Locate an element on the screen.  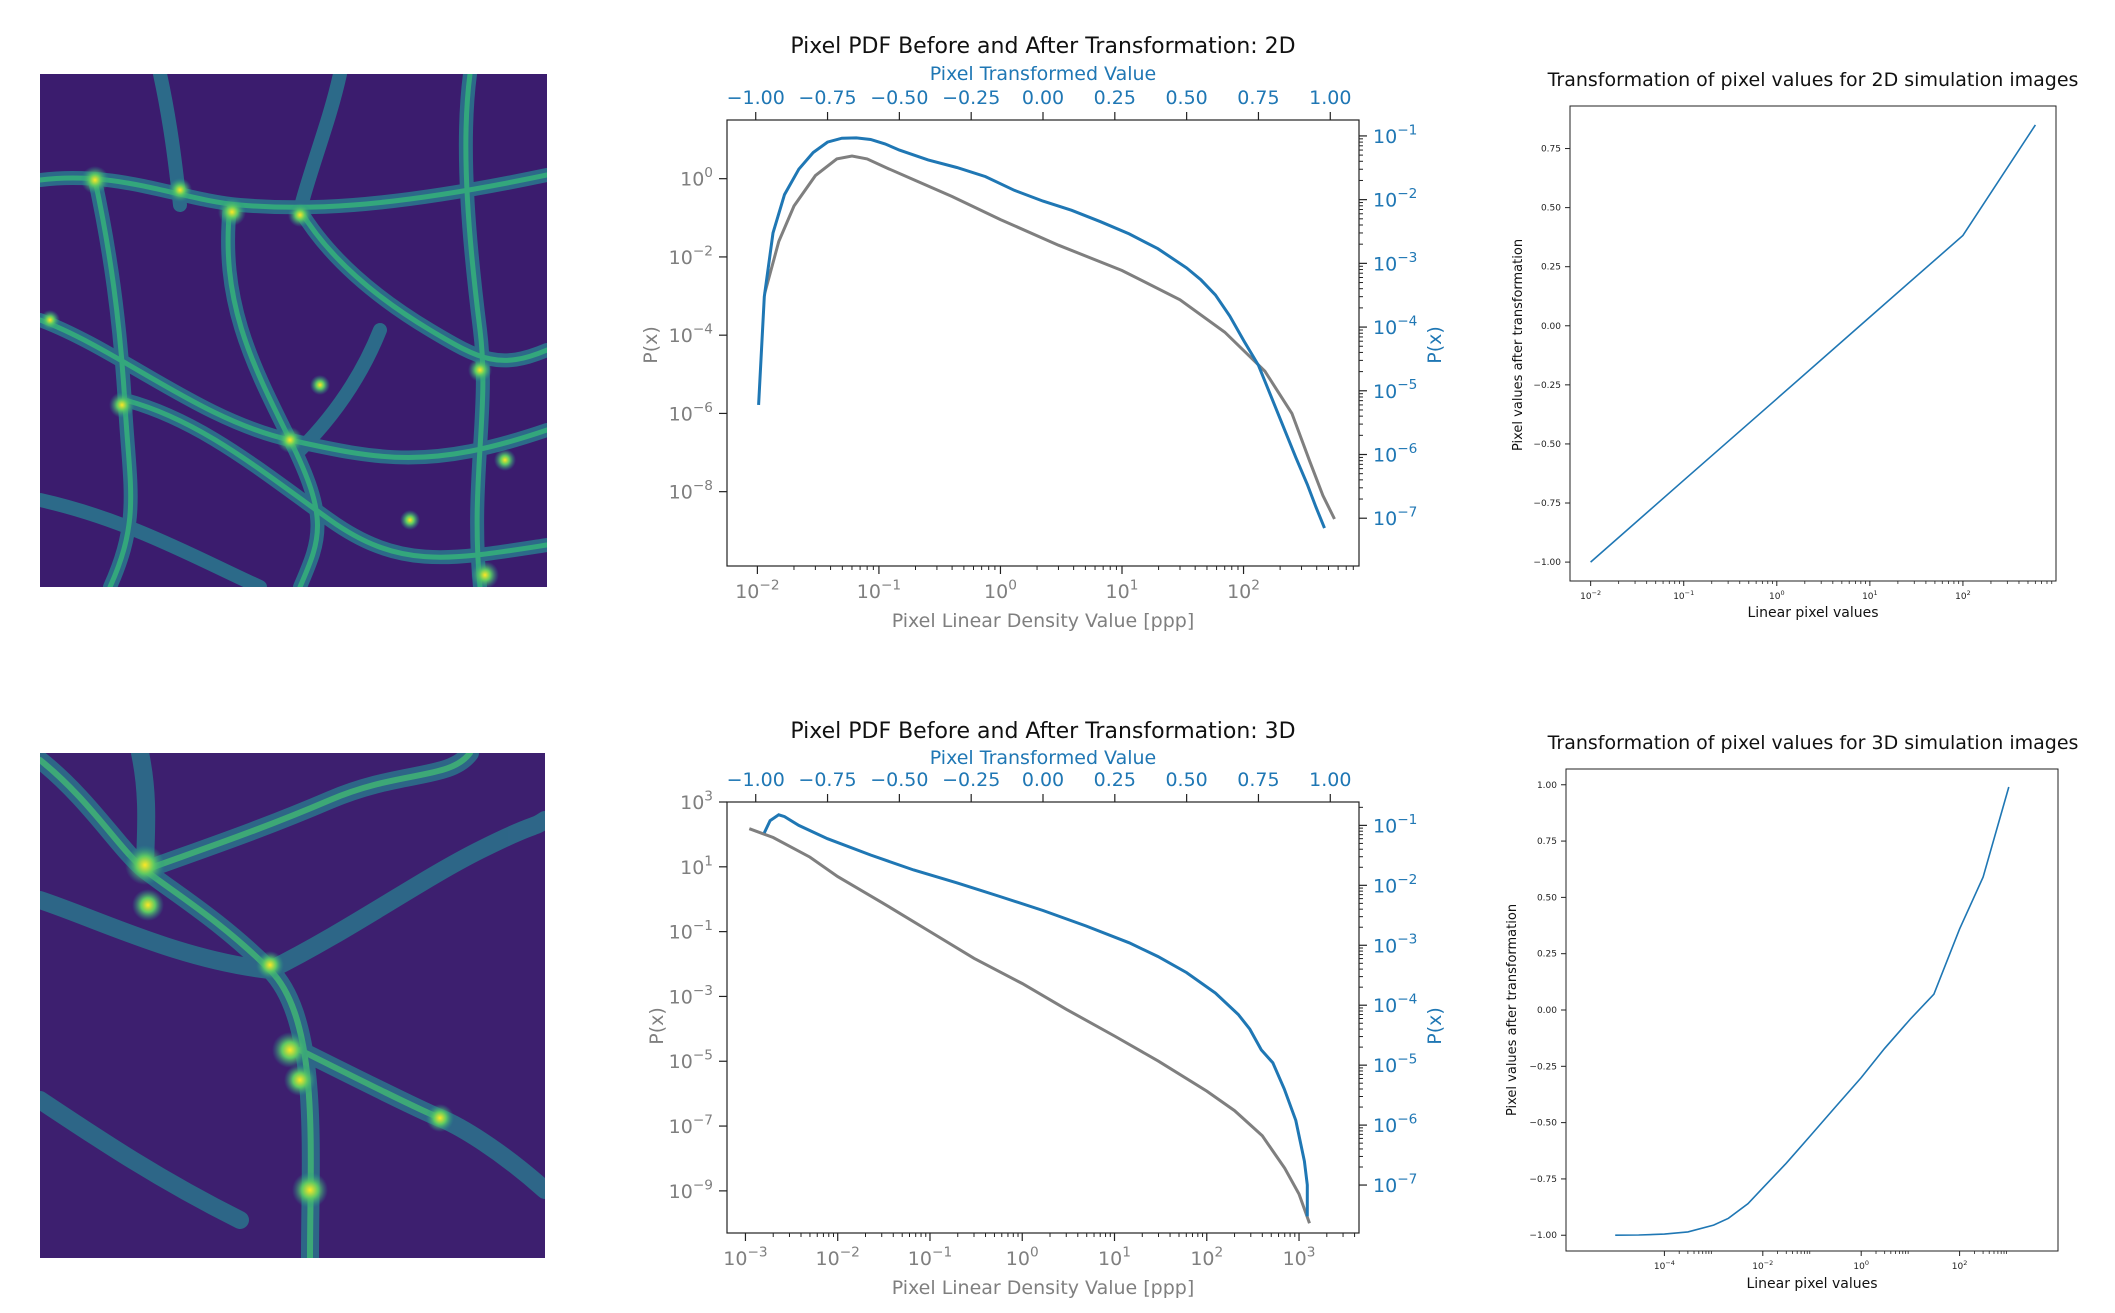
x-bottom-tick-label: 10⁻³ is located at coordinates (745, 1257).